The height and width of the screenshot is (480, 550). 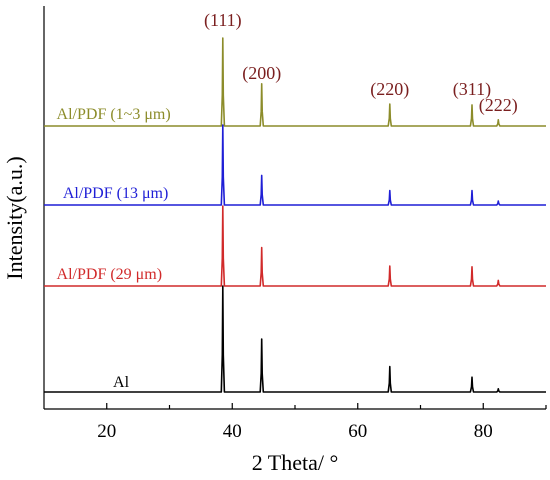 What do you see at coordinates (232, 431) in the screenshot?
I see `x-tick-label: 40` at bounding box center [232, 431].